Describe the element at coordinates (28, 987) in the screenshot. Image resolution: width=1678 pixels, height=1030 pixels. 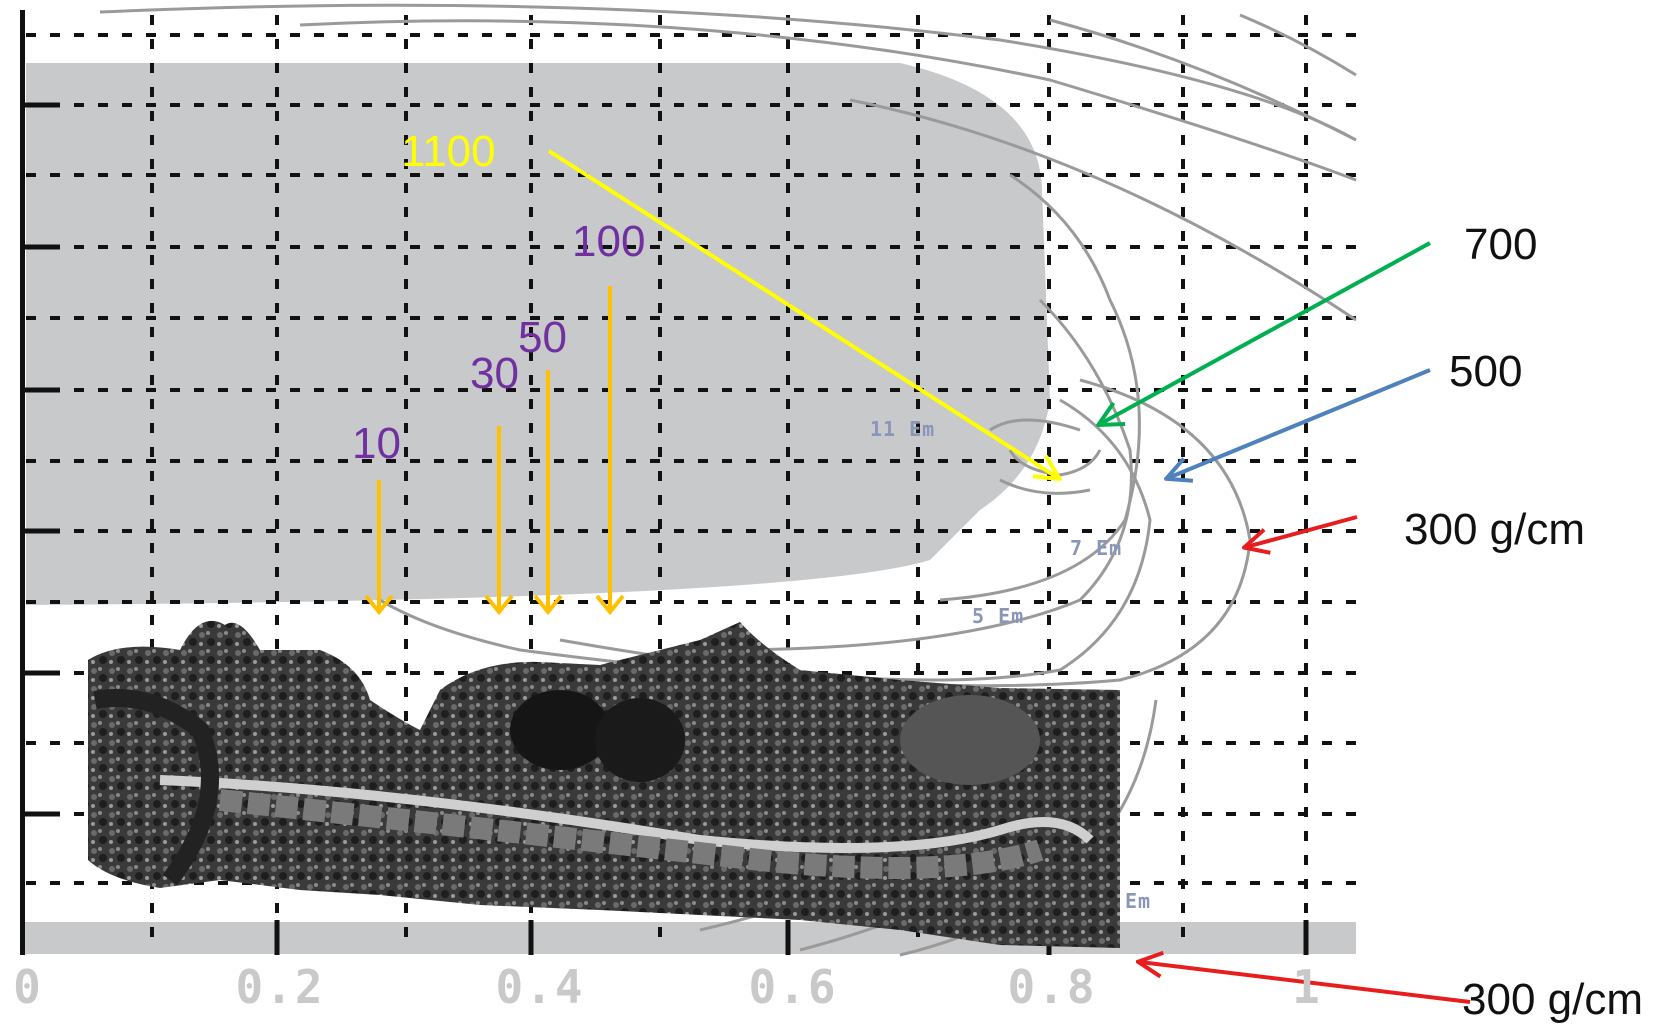
I see `x-tick-label-0: 0` at that location.